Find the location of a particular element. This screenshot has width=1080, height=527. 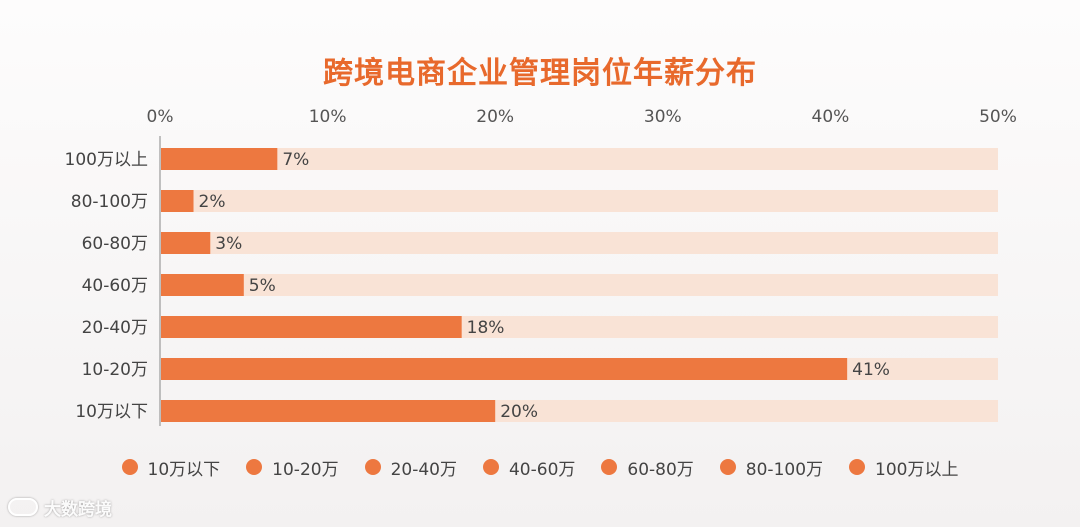

legend-item: 40-60万 is located at coordinates (529, 467).